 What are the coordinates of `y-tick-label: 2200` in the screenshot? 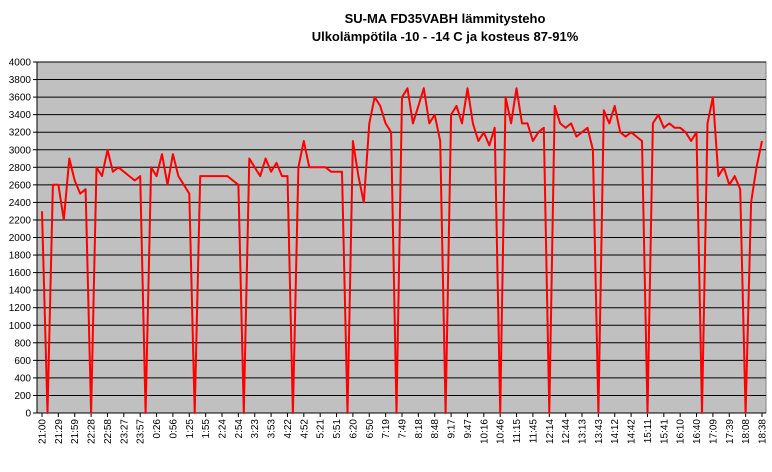 It's located at (20, 220).